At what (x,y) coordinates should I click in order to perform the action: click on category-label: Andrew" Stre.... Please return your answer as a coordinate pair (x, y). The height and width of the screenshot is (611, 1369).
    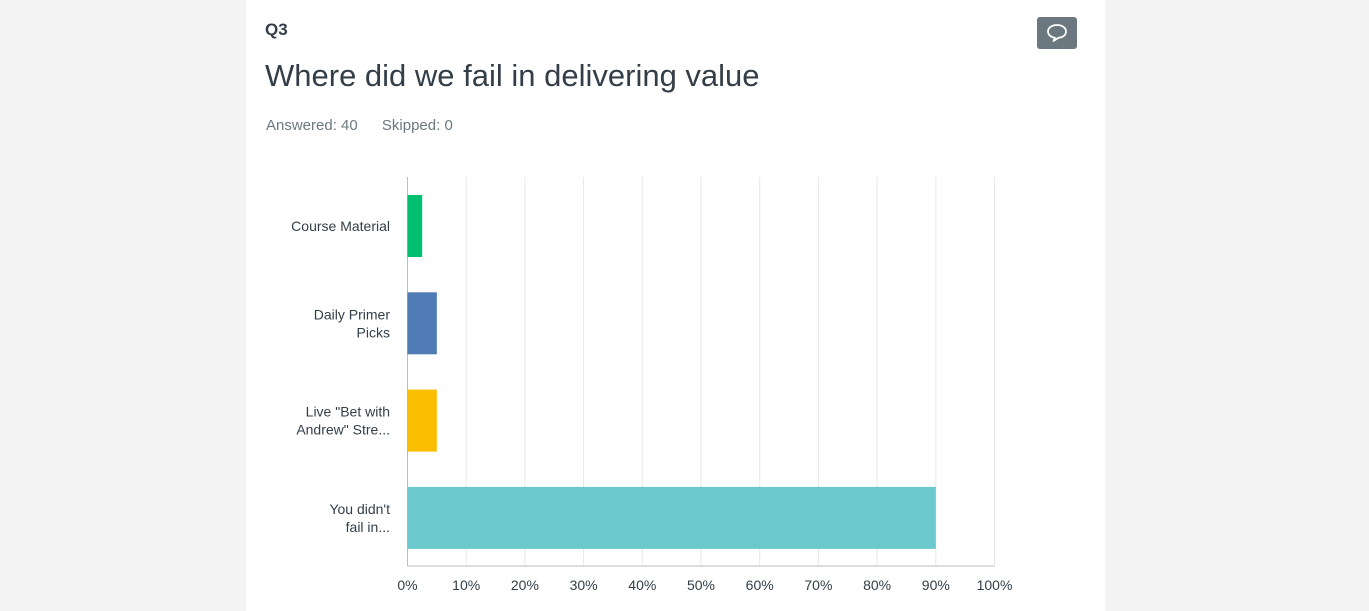
    Looking at the image, I should click on (343, 430).